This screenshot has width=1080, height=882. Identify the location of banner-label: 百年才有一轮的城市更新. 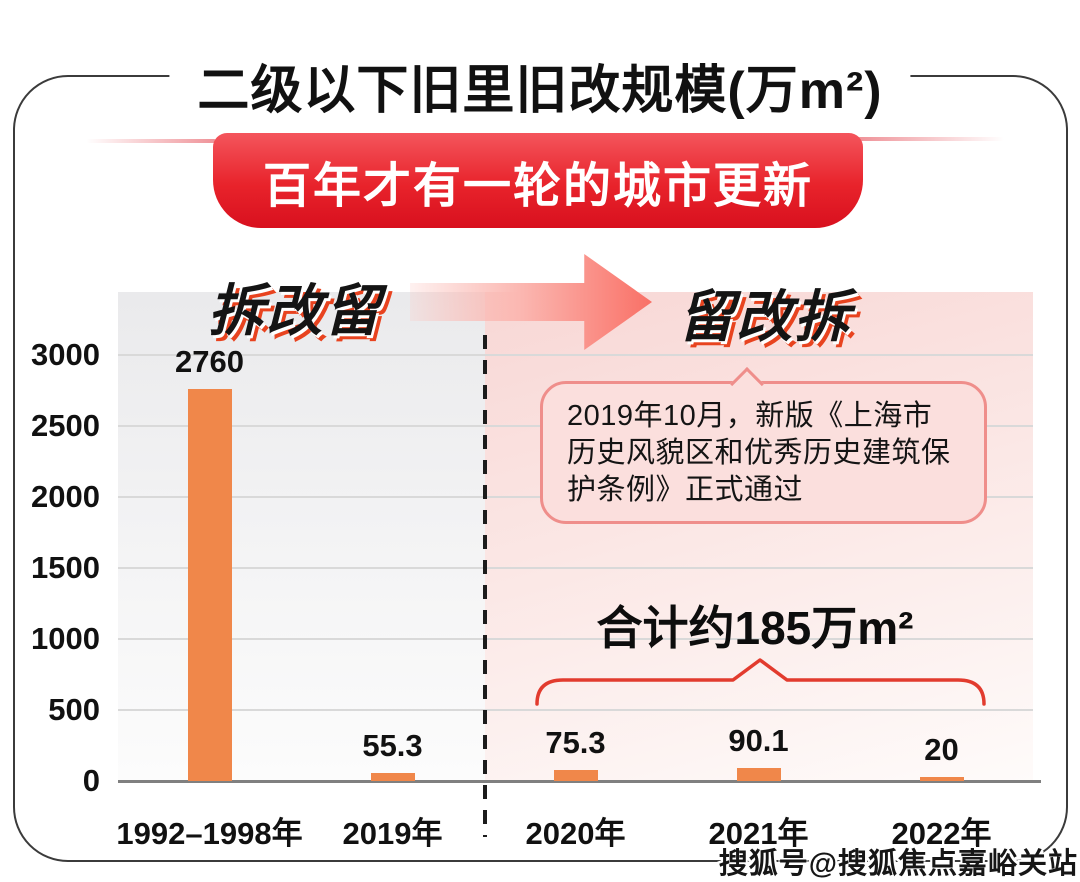
(537, 186).